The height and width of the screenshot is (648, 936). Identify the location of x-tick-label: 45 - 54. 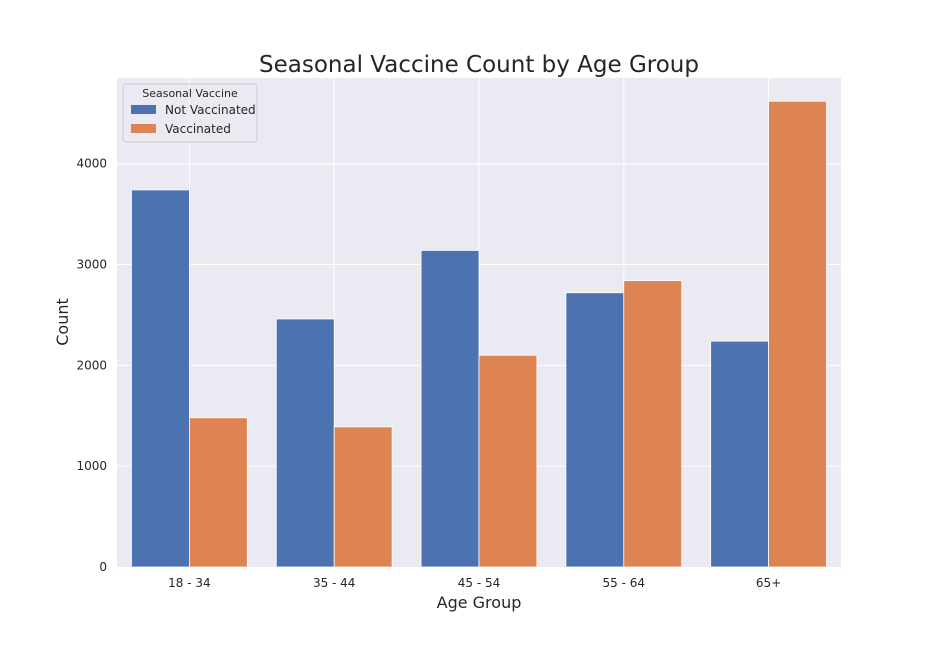
(479, 583).